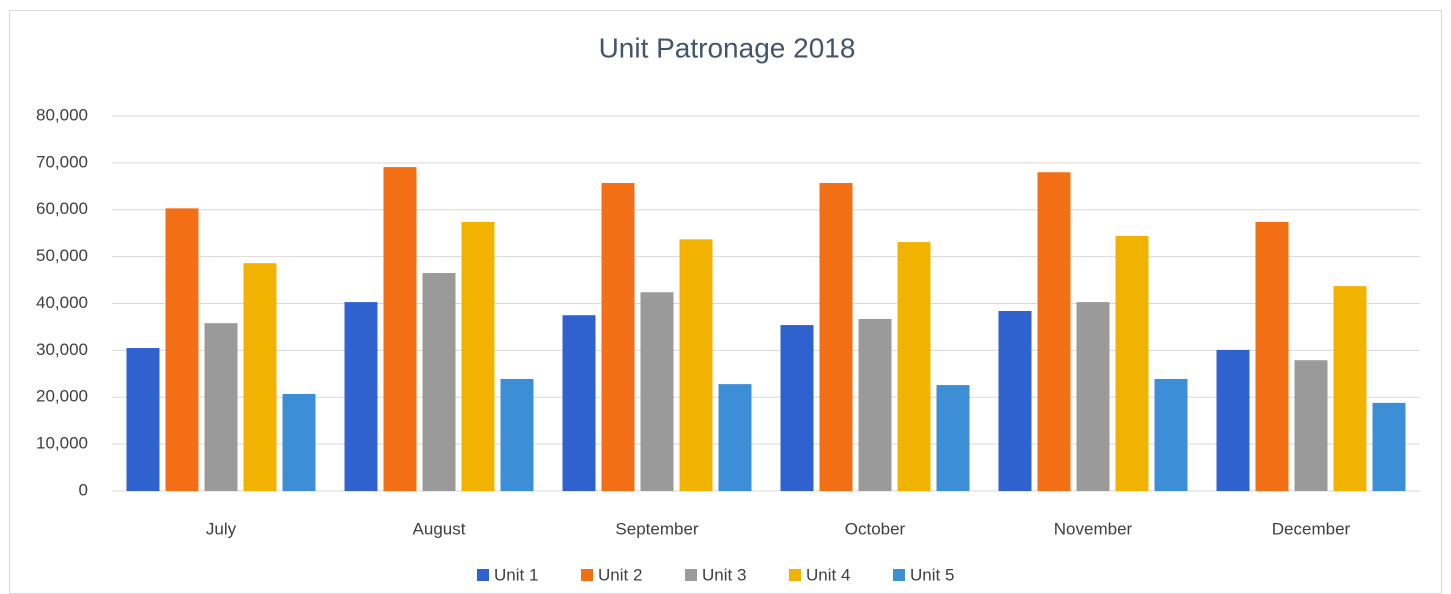 Image resolution: width=1451 pixels, height=594 pixels. What do you see at coordinates (221, 528) in the screenshot?
I see `x-tick-label: July` at bounding box center [221, 528].